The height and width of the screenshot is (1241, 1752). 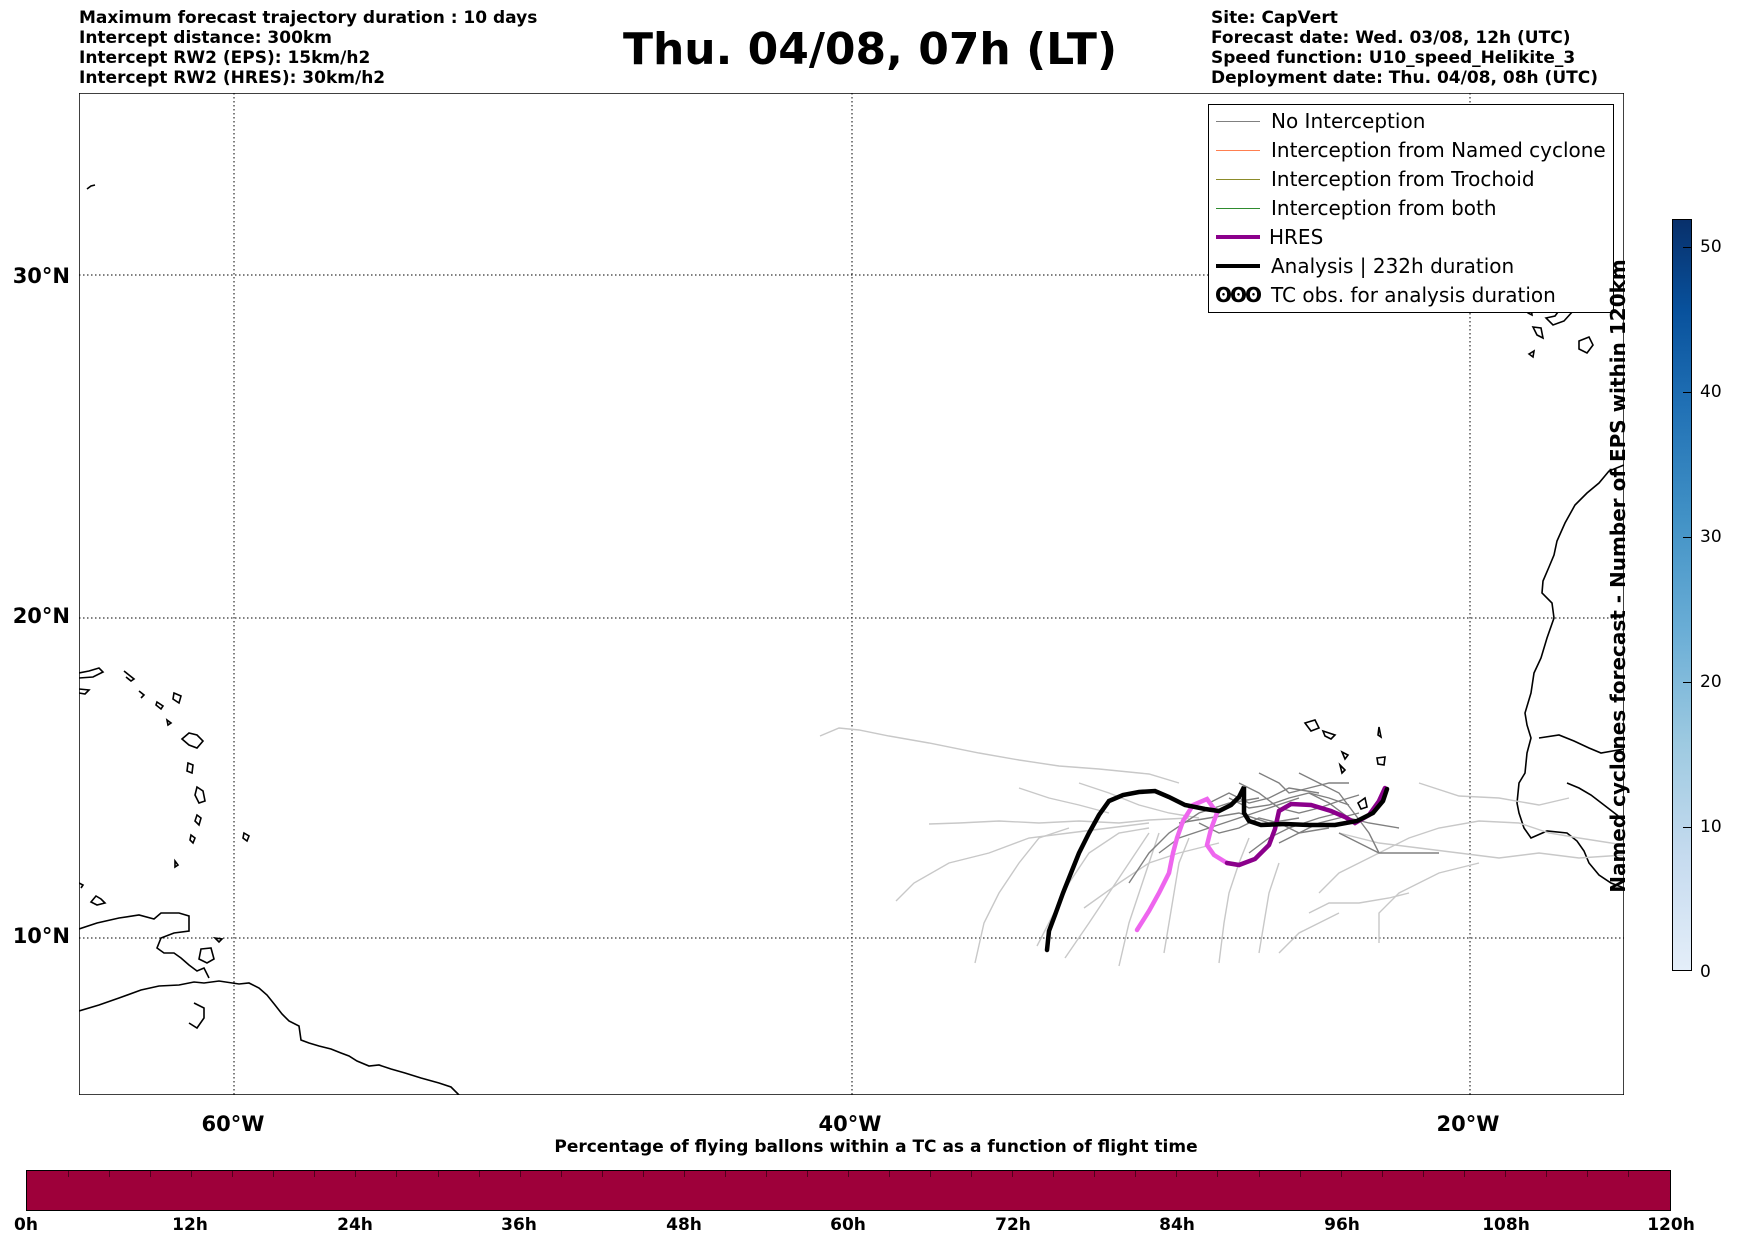 I want to click on header-left-line: Intercept RW2 (HRES): 30km/h2, so click(x=232, y=78).